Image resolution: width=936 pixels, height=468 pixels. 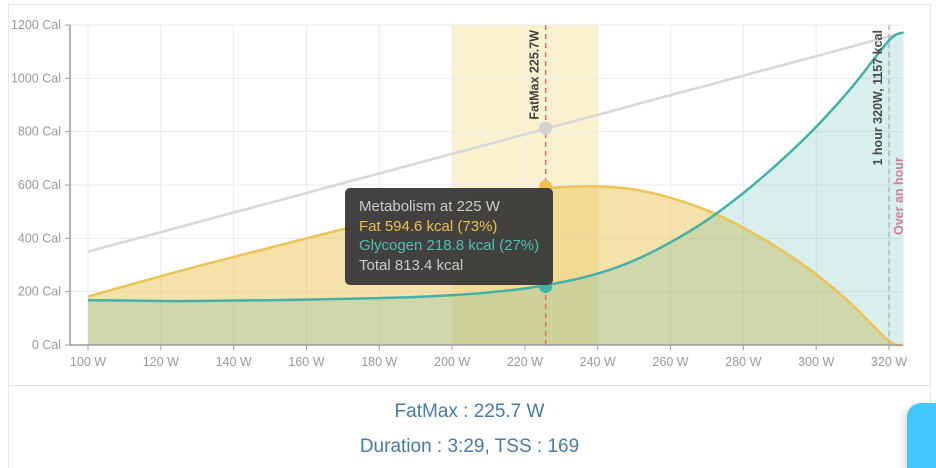 What do you see at coordinates (46, 345) in the screenshot?
I see `y-tick-label: 0 Cal` at bounding box center [46, 345].